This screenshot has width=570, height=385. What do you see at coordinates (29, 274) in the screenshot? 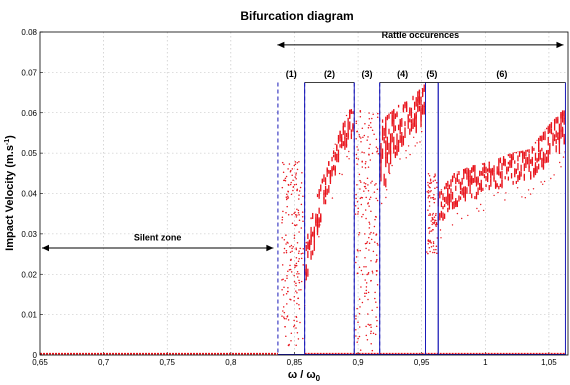
I see `y-tick-label: 0.02` at bounding box center [29, 274].